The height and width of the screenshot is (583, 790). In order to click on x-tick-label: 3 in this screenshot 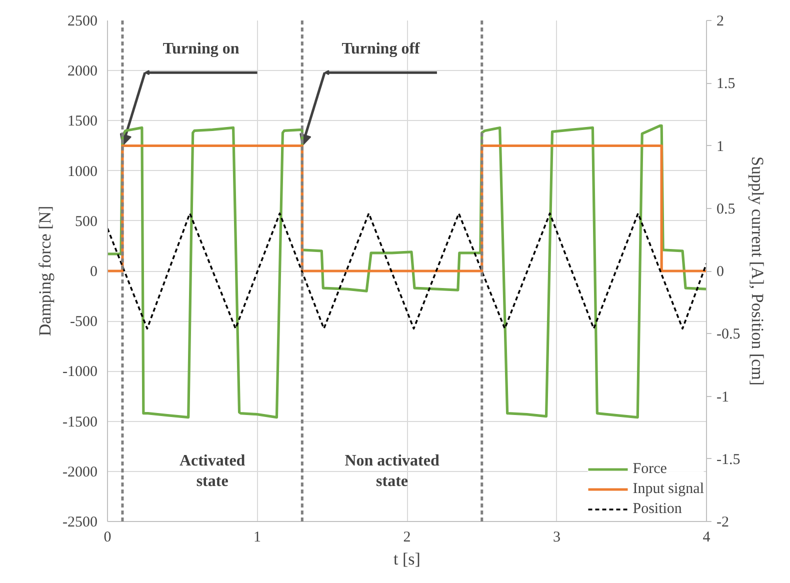, I will do `click(556, 538)`.